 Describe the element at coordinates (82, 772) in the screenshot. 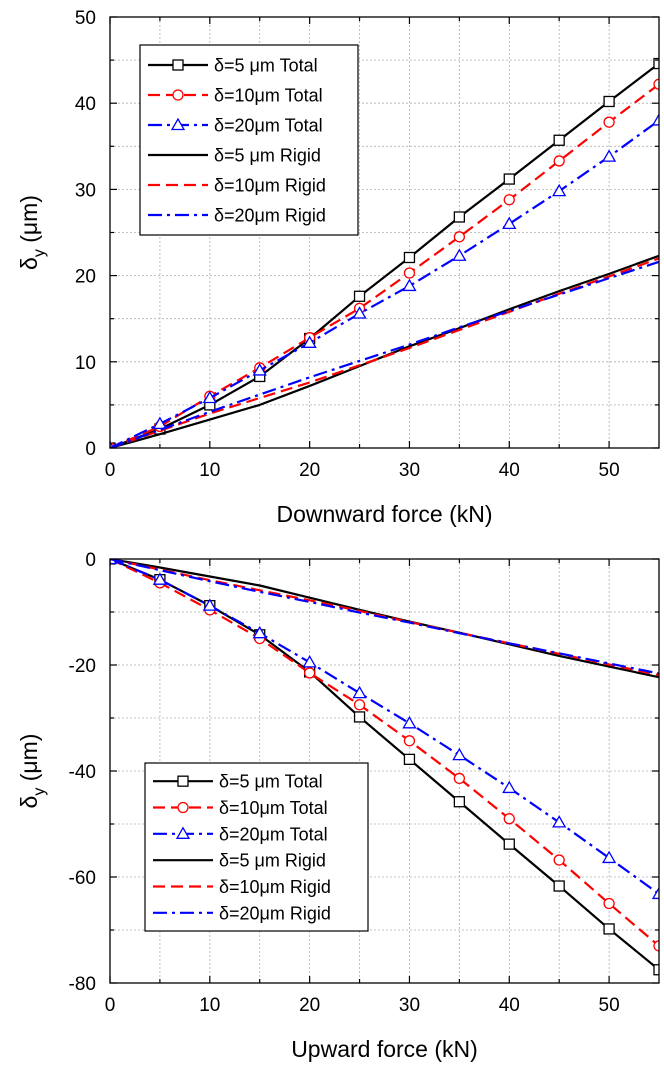

I see `y-tick-label: -40` at that location.